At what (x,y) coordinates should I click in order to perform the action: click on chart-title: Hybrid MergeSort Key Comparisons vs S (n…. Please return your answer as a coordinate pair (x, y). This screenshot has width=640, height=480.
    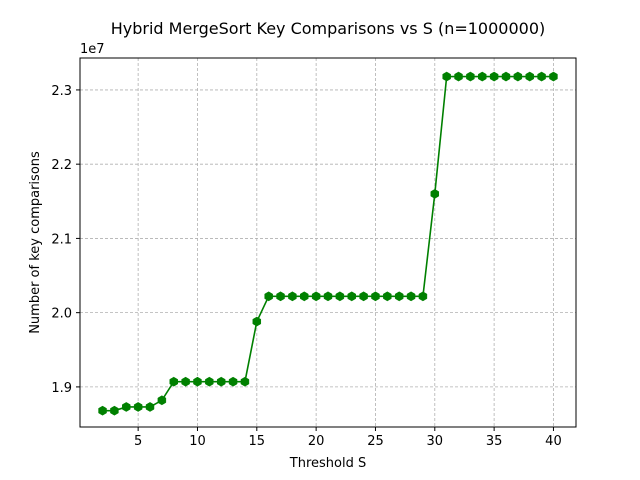
    Looking at the image, I should click on (328, 28).